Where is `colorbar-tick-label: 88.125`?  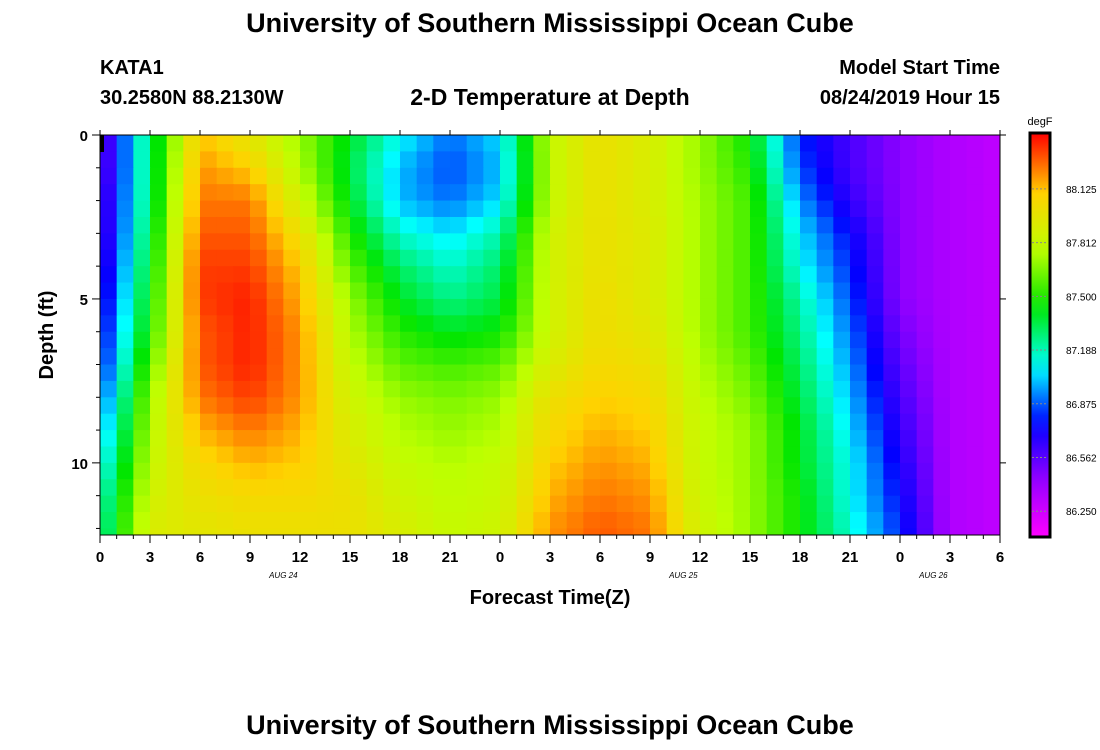
colorbar-tick-label: 88.125 is located at coordinates (1081, 190).